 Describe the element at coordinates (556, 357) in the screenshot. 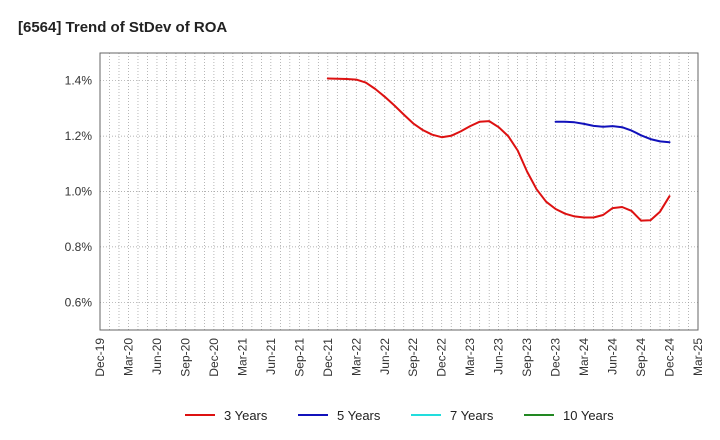

I see `x-tick-label: Dec-23` at that location.